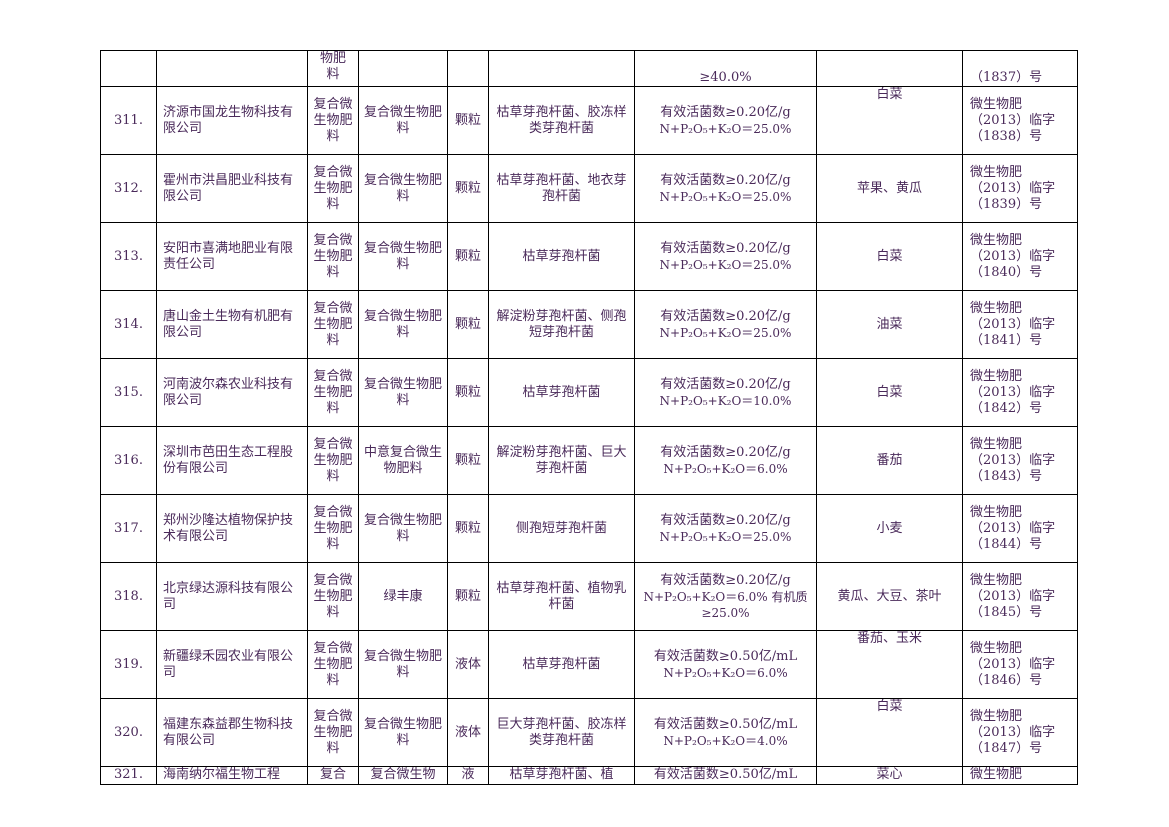 The image size is (1169, 827). What do you see at coordinates (725, 775) in the screenshot?
I see `spec-cell: 有效活菌数≥0.50亿/mL` at bounding box center [725, 775].